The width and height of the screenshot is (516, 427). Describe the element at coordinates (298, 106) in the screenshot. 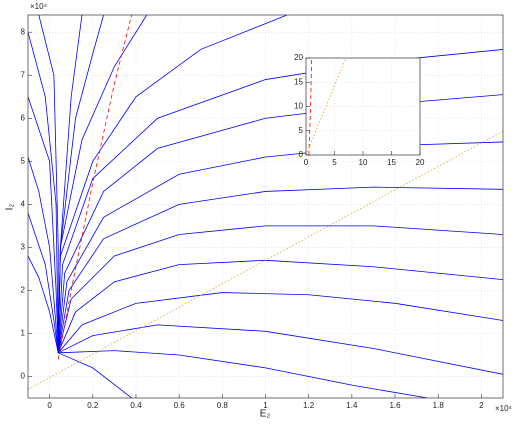

I see `y-tick-label: 10` at that location.